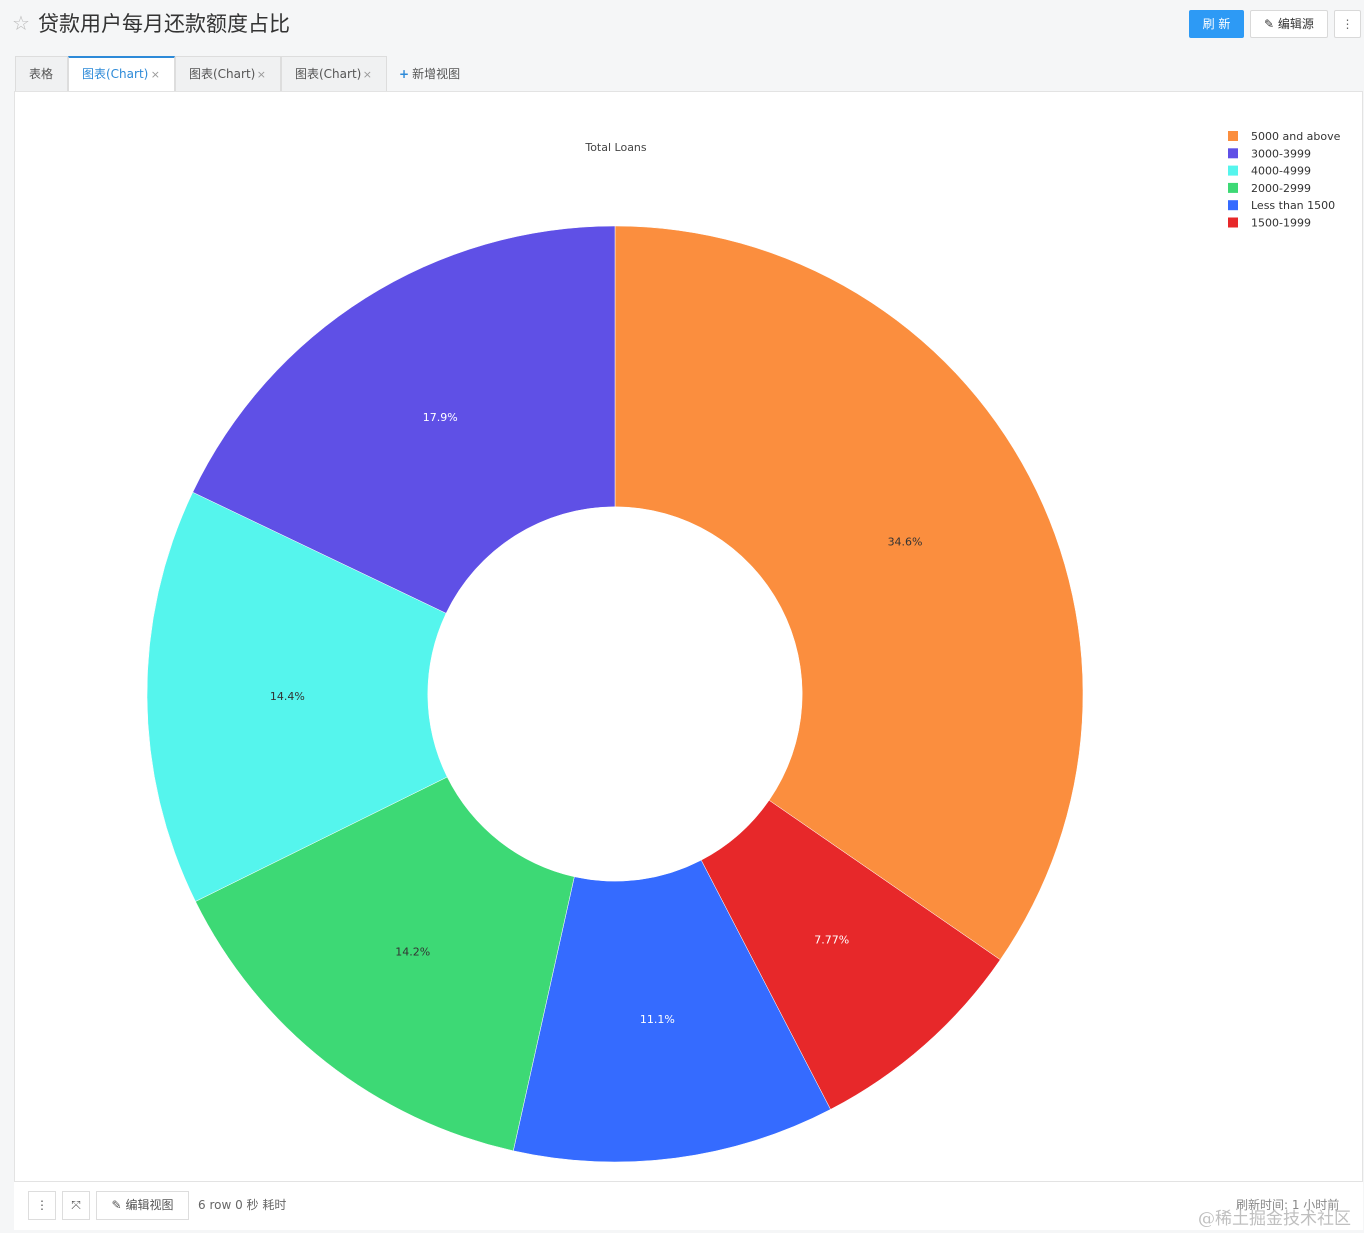 The image size is (1364, 1233). I want to click on add-view-label: 新增视图, so click(436, 74).